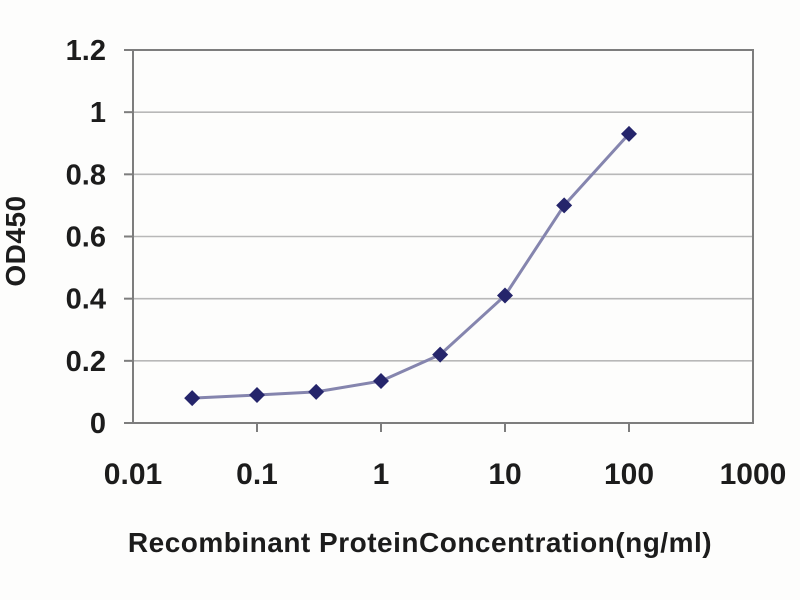 This screenshot has height=600, width=800. I want to click on y-tick-label: 0.4, so click(86, 300).